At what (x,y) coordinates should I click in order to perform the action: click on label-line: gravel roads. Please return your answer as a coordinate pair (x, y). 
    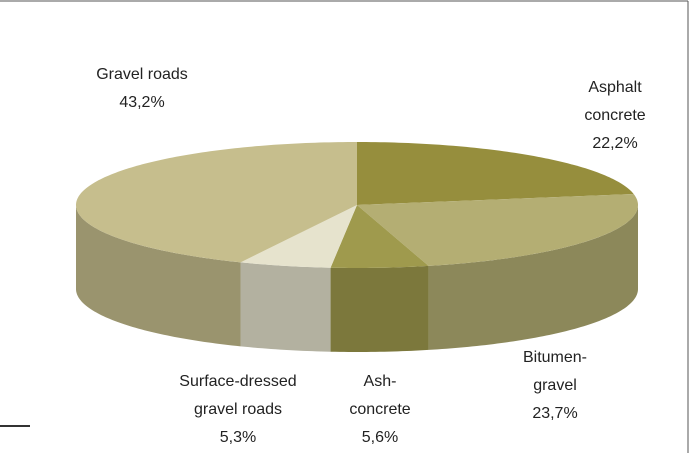
    Looking at the image, I should click on (238, 409).